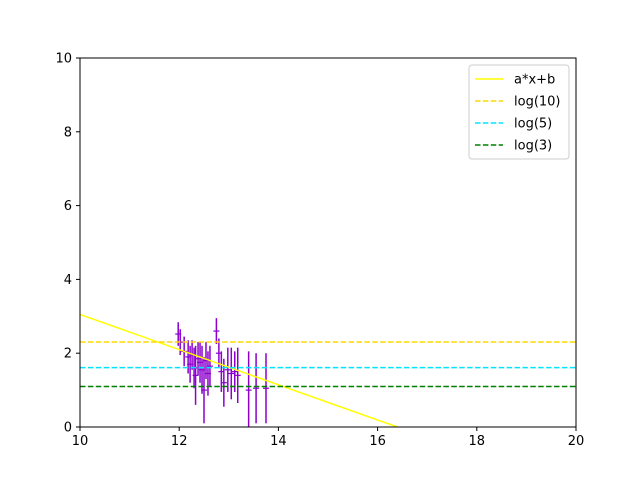 The image size is (640, 480). Describe the element at coordinates (278, 441) in the screenshot. I see `x-tick-label: 14` at that location.